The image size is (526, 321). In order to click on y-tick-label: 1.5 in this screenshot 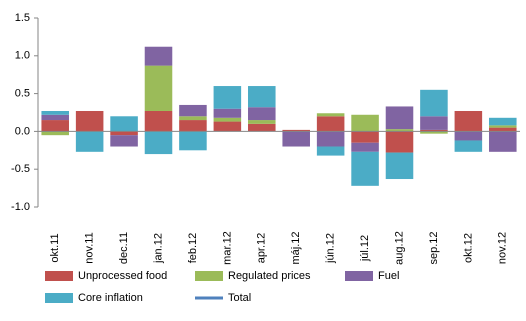, I will do `click(22, 18)`.